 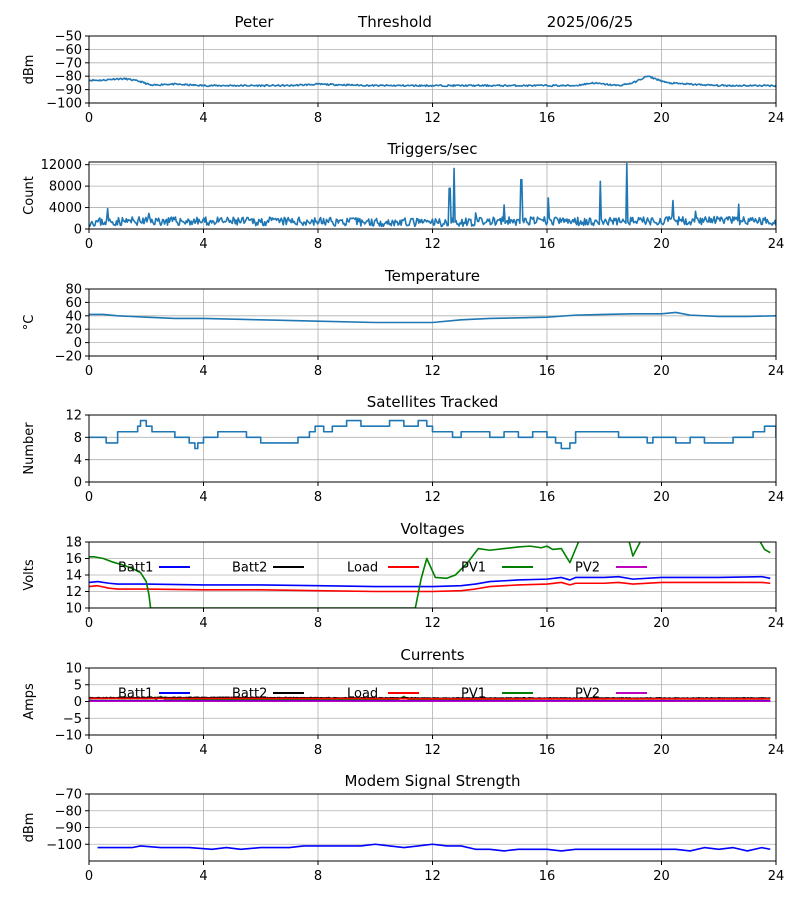 I want to click on y-tick-label: −10, so click(x=68, y=736).